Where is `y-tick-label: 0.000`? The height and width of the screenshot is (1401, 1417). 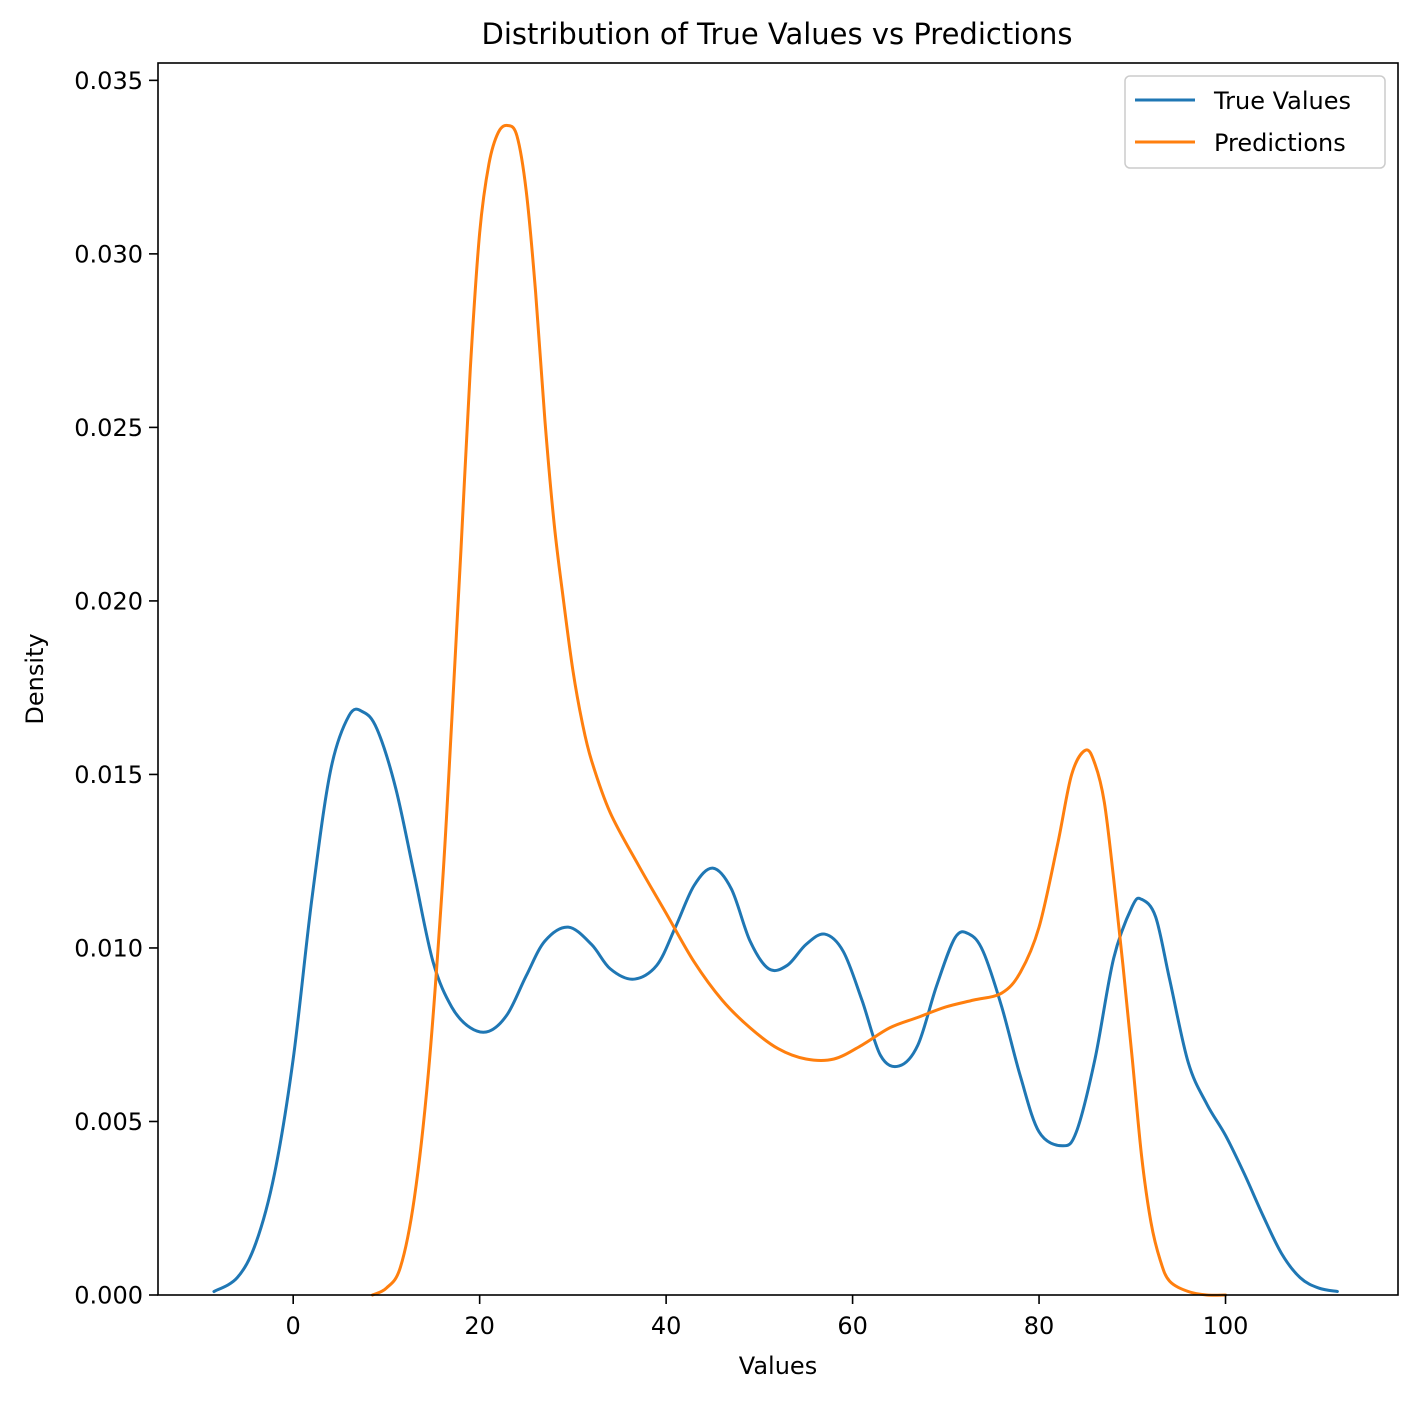 y-tick-label: 0.000 is located at coordinates (108, 1296).